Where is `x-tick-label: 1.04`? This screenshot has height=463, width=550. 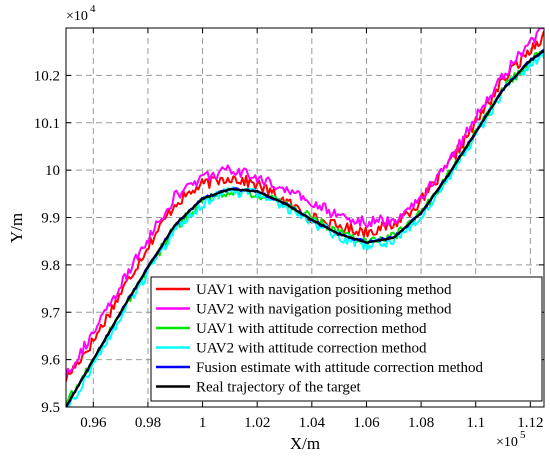 x-tick-label: 1.04 is located at coordinates (312, 423).